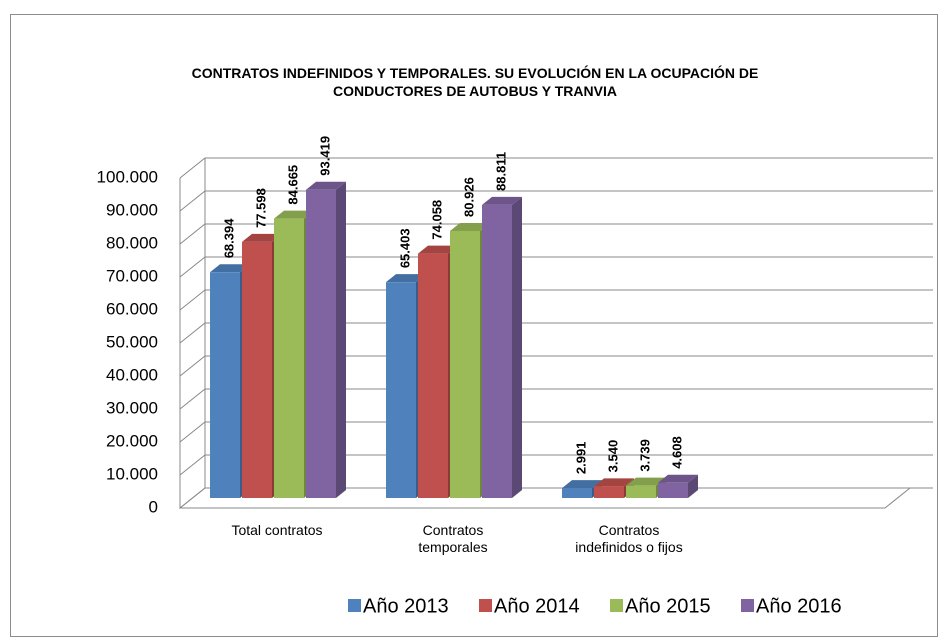  I want to click on y-tick-label: 60.000, so click(132, 308).